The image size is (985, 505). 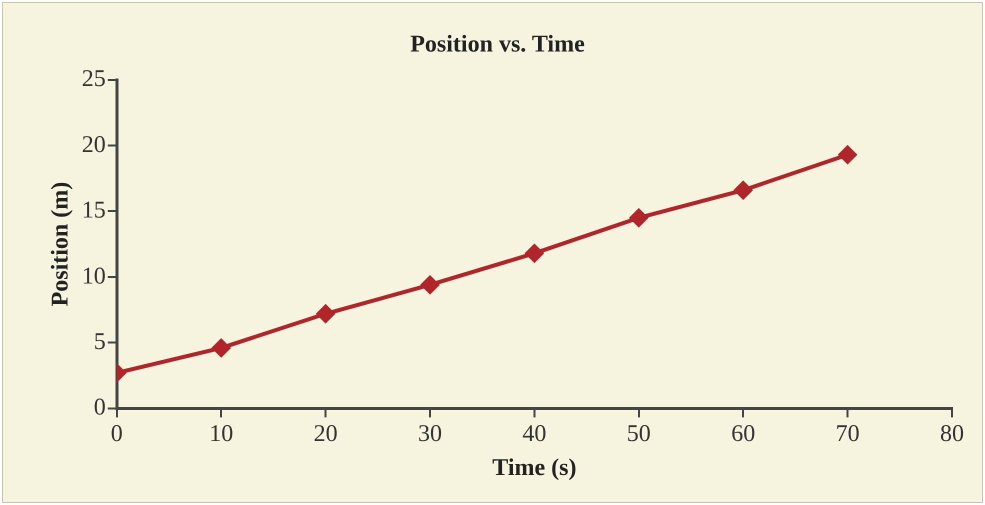 I want to click on y-tick-label: 0, so click(x=100, y=407).